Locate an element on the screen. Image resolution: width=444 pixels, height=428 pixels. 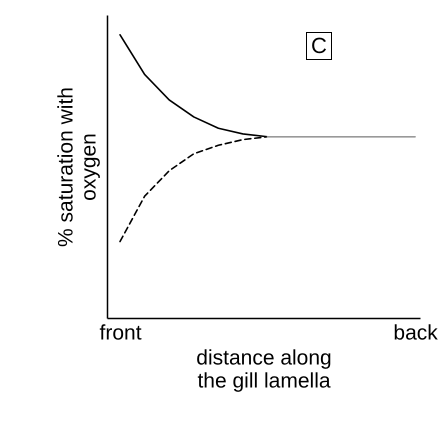
y-axis-title: % saturation with oxygen is located at coordinates (77, 167).